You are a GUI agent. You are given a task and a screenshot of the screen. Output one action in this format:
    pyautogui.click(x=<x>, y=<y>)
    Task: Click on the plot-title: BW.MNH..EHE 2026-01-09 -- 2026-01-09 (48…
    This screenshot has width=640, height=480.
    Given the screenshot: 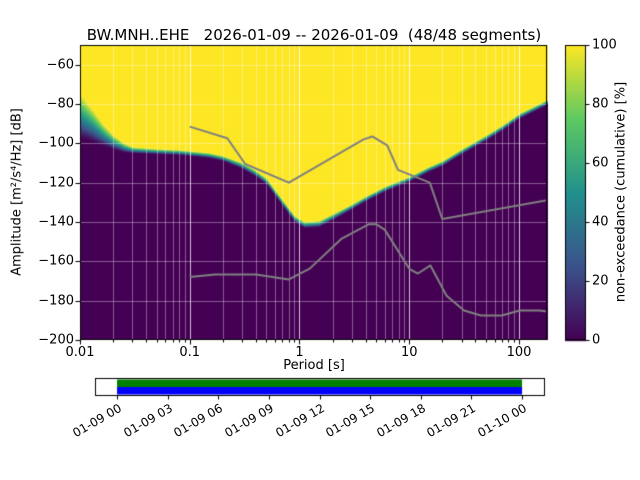 What is the action you would take?
    pyautogui.click(x=314, y=35)
    